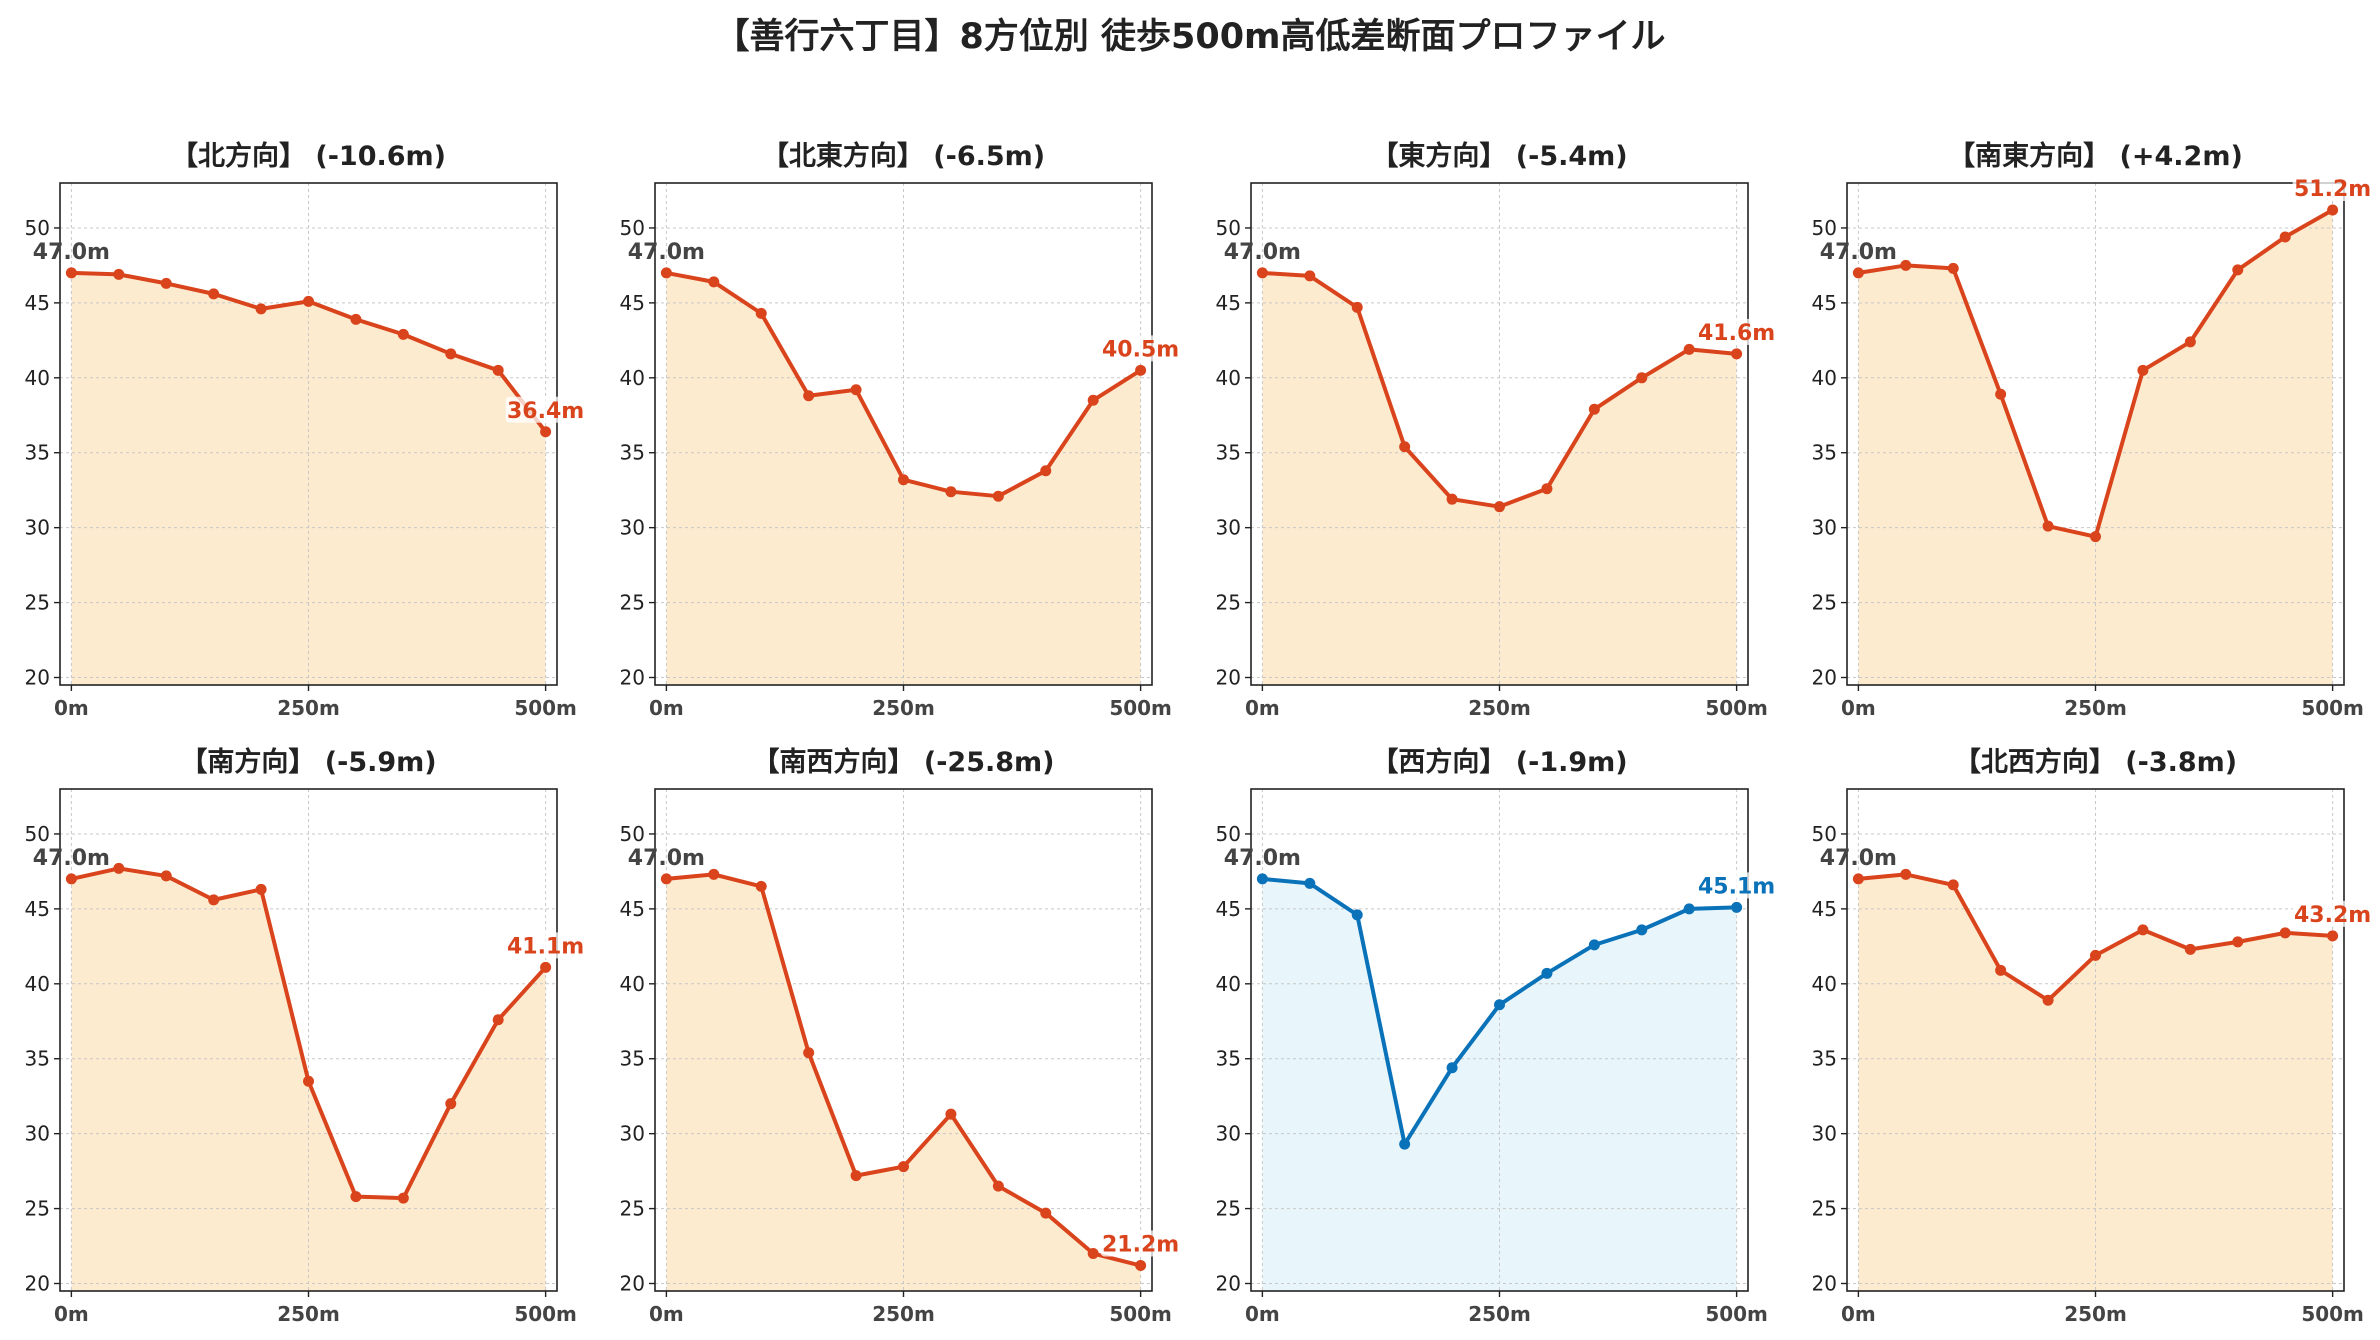  Describe the element at coordinates (1499, 762) in the screenshot. I see `subplot-title: 【西方向】 (-1.9m)` at that location.